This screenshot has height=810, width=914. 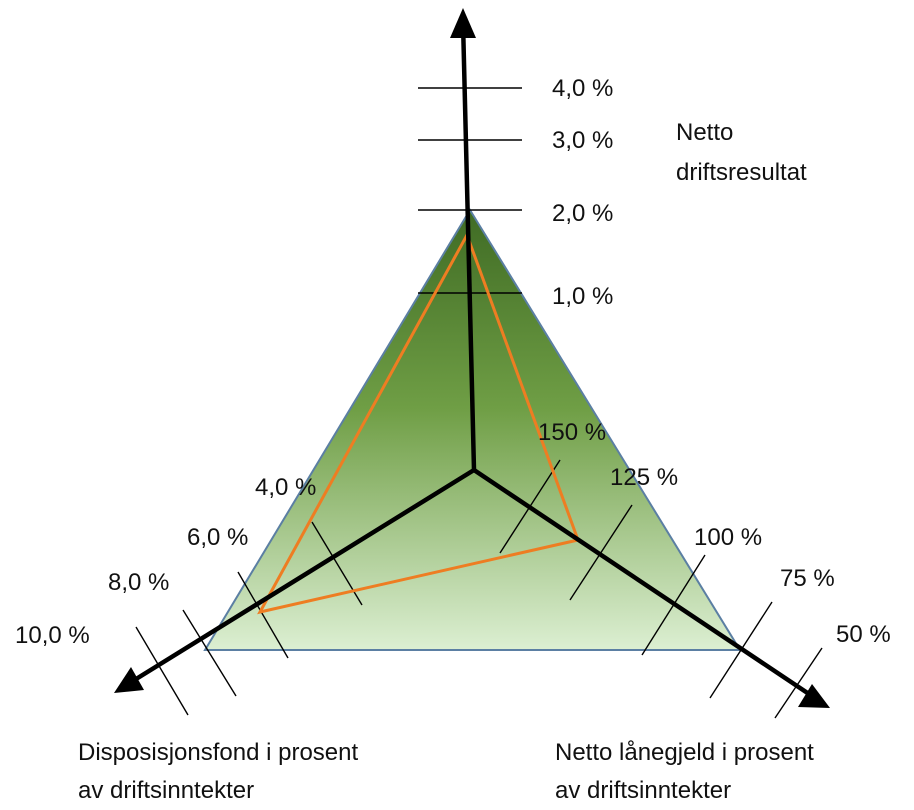 I want to click on left-axis, so click(x=301, y=577).